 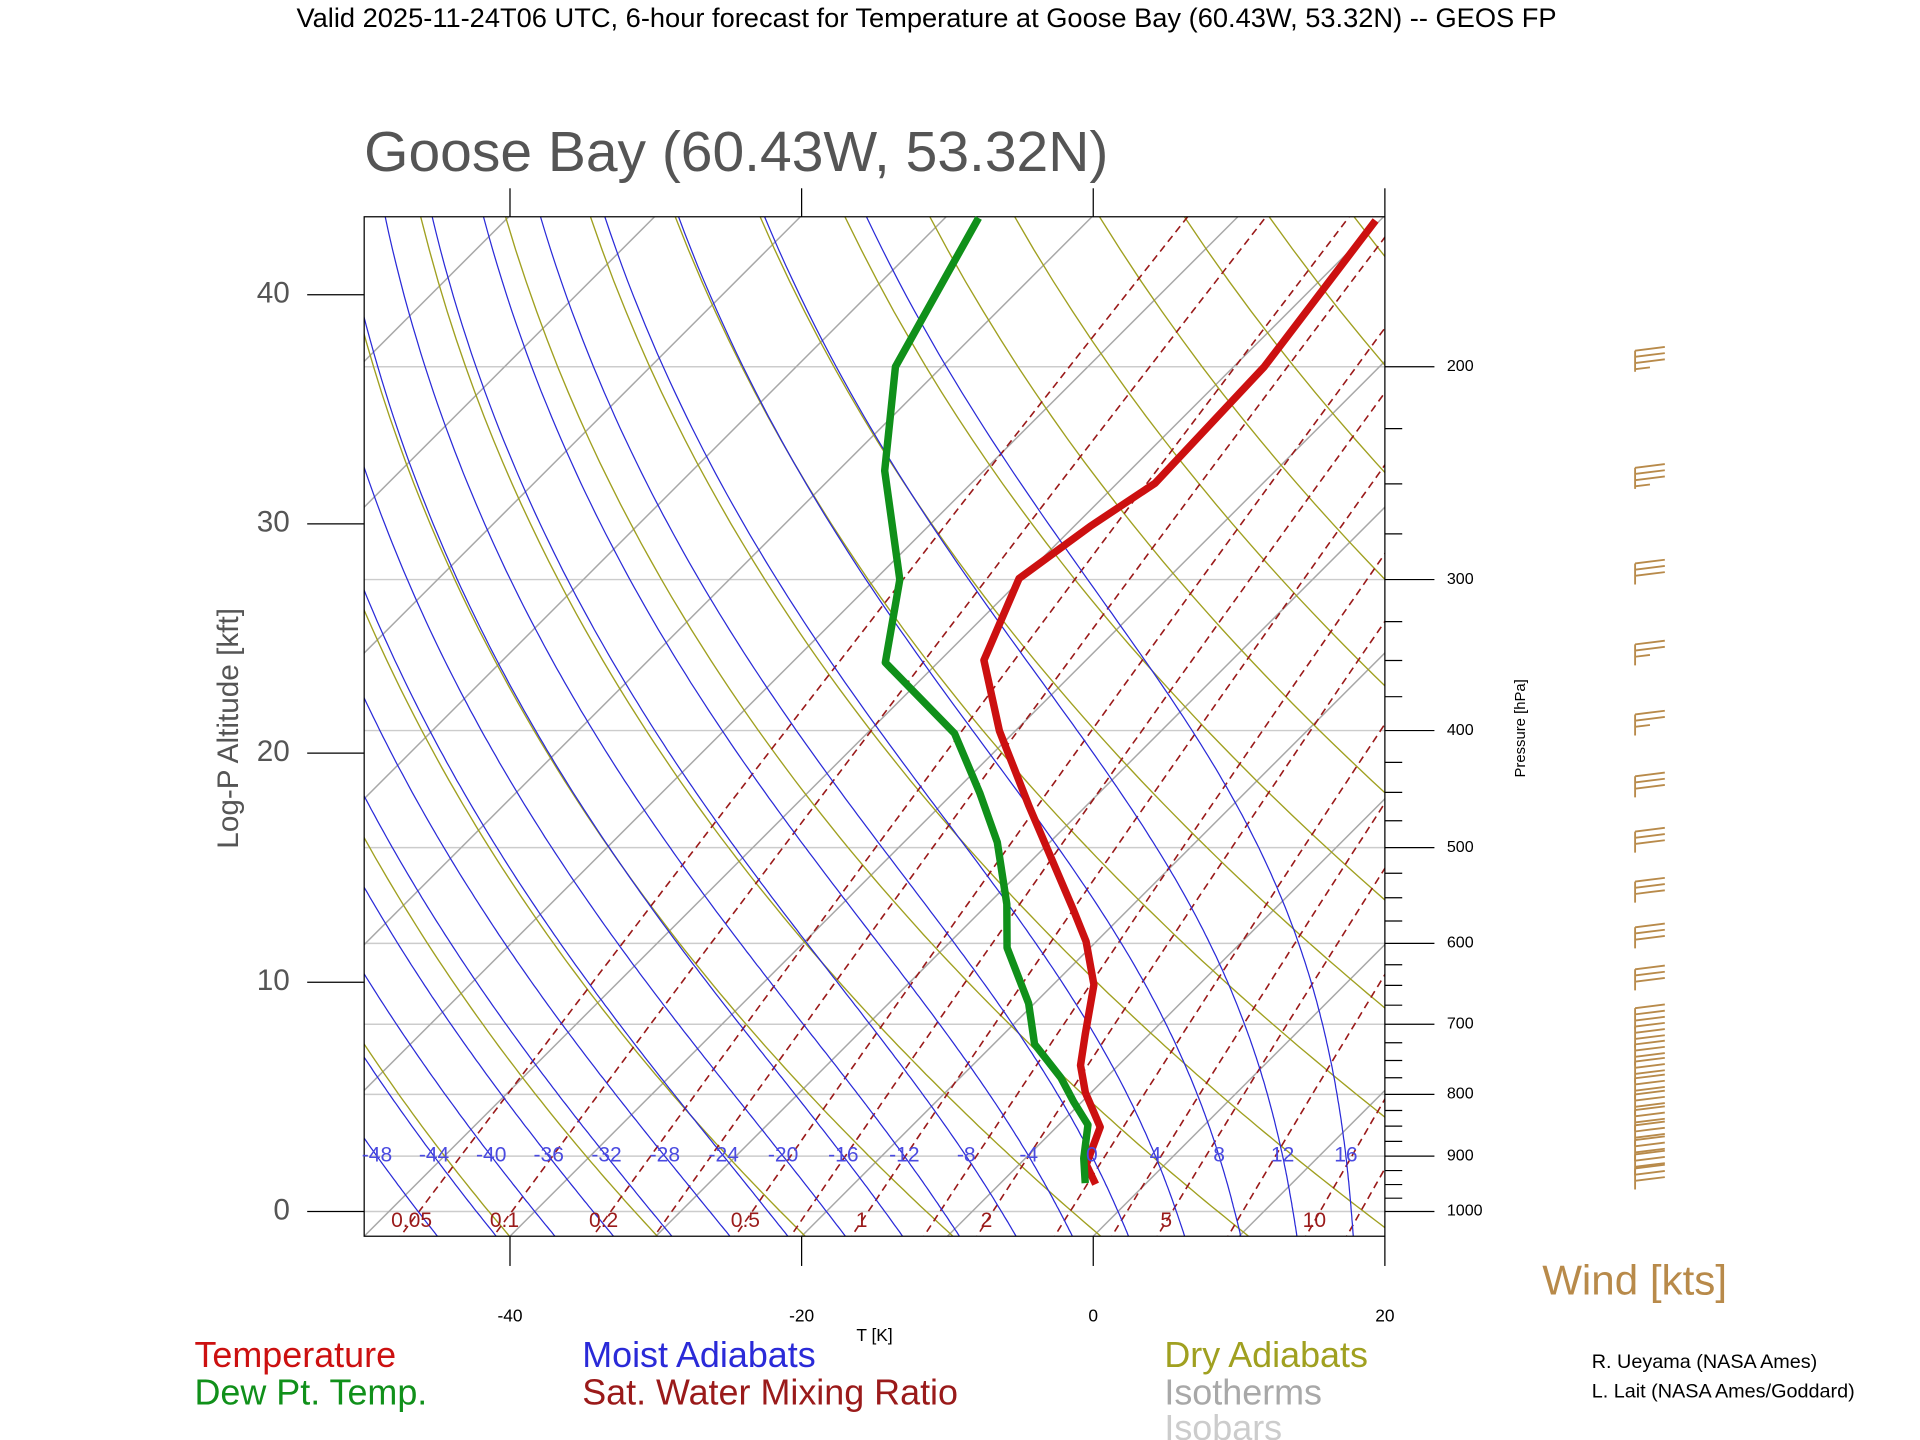 I want to click on legend-entry: Sat. Water Mixing Ratio, so click(x=770, y=1391).